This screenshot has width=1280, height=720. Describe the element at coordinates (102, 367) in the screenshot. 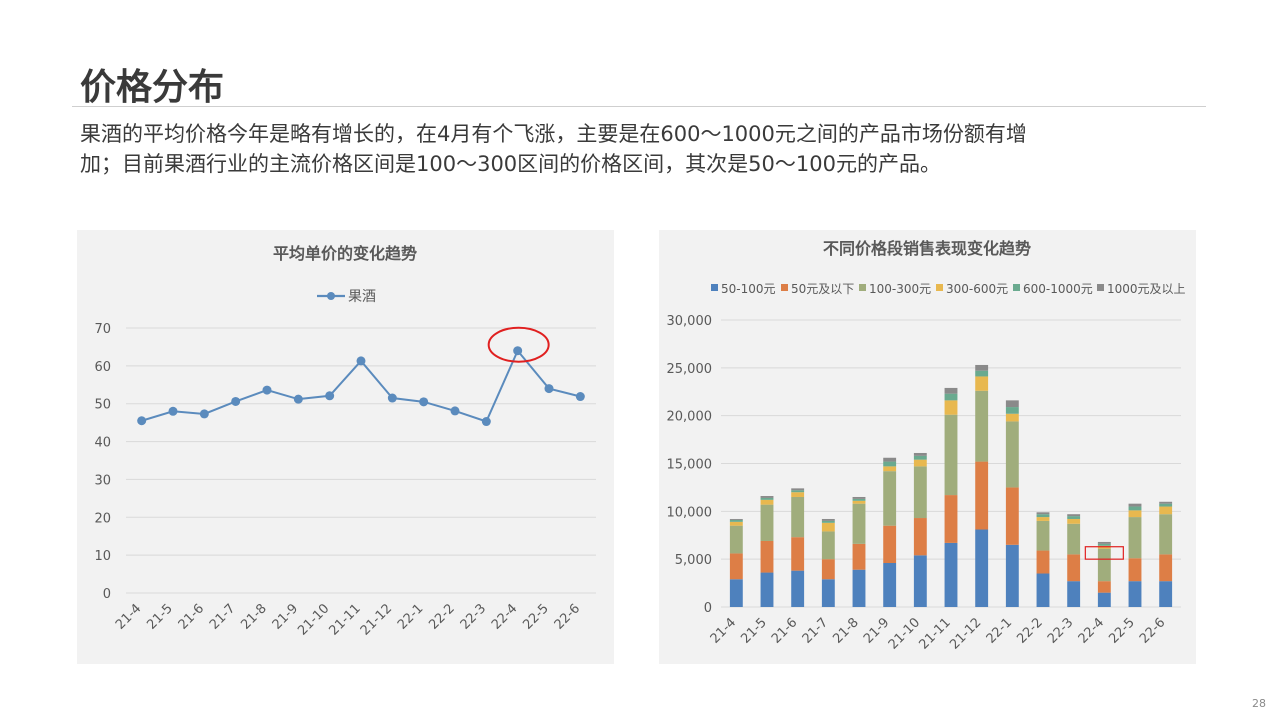

I see `y-tick-label: 60` at that location.